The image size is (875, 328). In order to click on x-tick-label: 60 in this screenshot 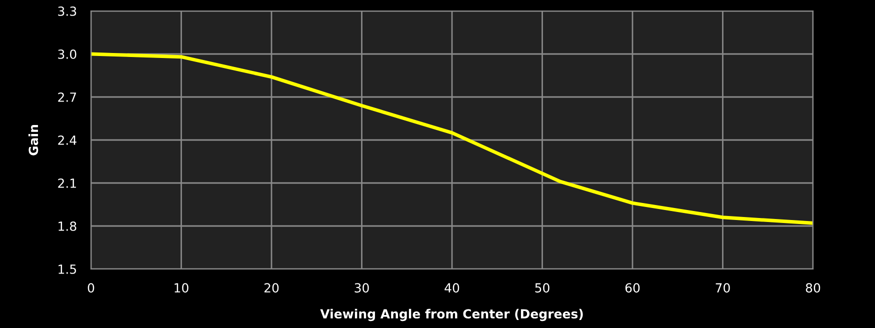, I will do `click(632, 288)`.